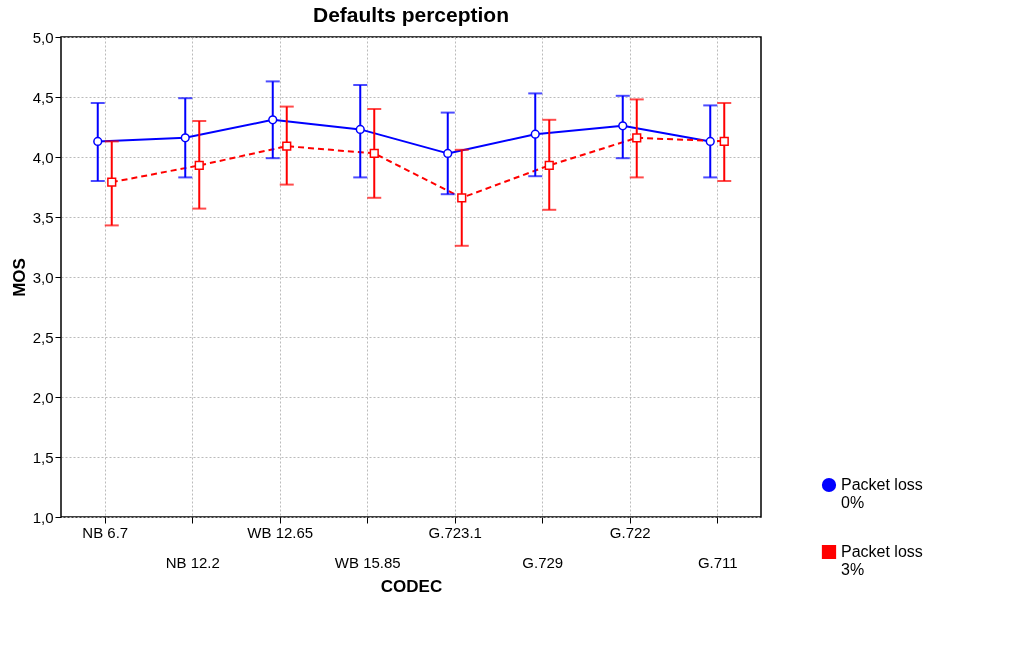 The height and width of the screenshot is (655, 1013). I want to click on x-tick-label: G.711, so click(717, 562).